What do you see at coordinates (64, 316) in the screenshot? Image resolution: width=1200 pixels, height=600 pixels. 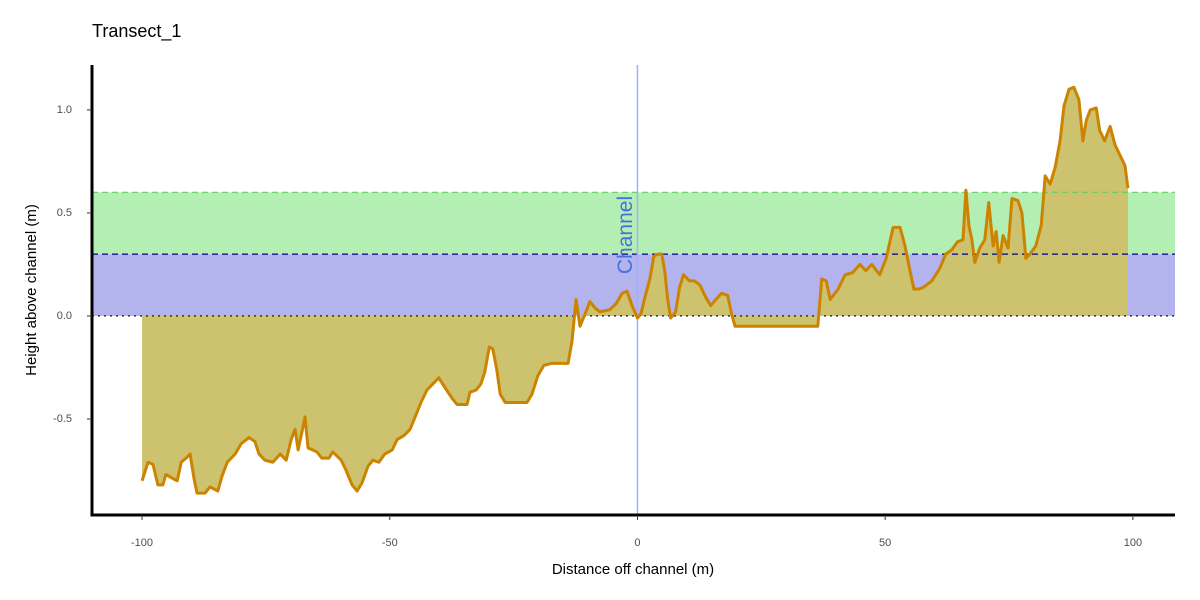 I see `y-tick-label: 0.0` at bounding box center [64, 316].